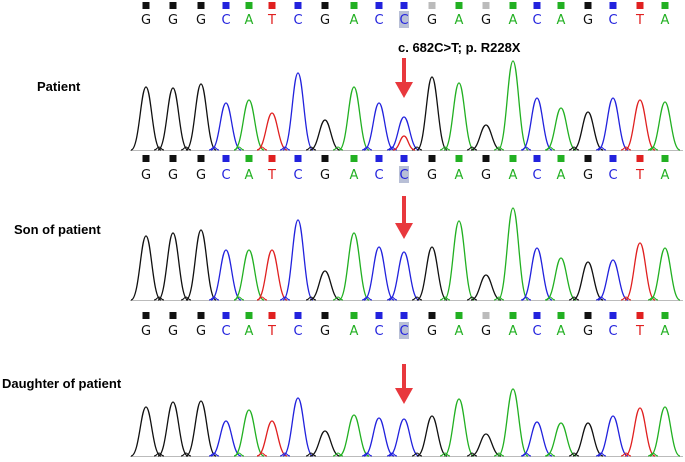  Describe the element at coordinates (57, 229) in the screenshot. I see `panel-label-son: Son of patient` at that location.